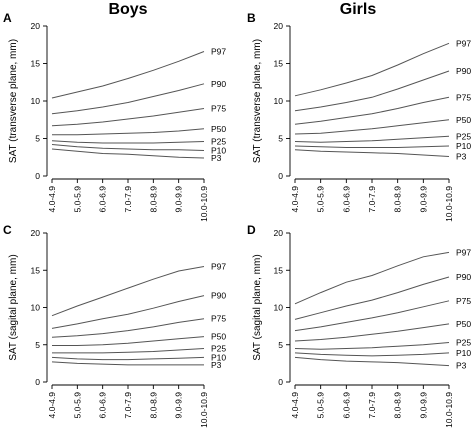 The height and width of the screenshot is (434, 474). What do you see at coordinates (251, 230) in the screenshot?
I see `panel-letter: D` at bounding box center [251, 230].